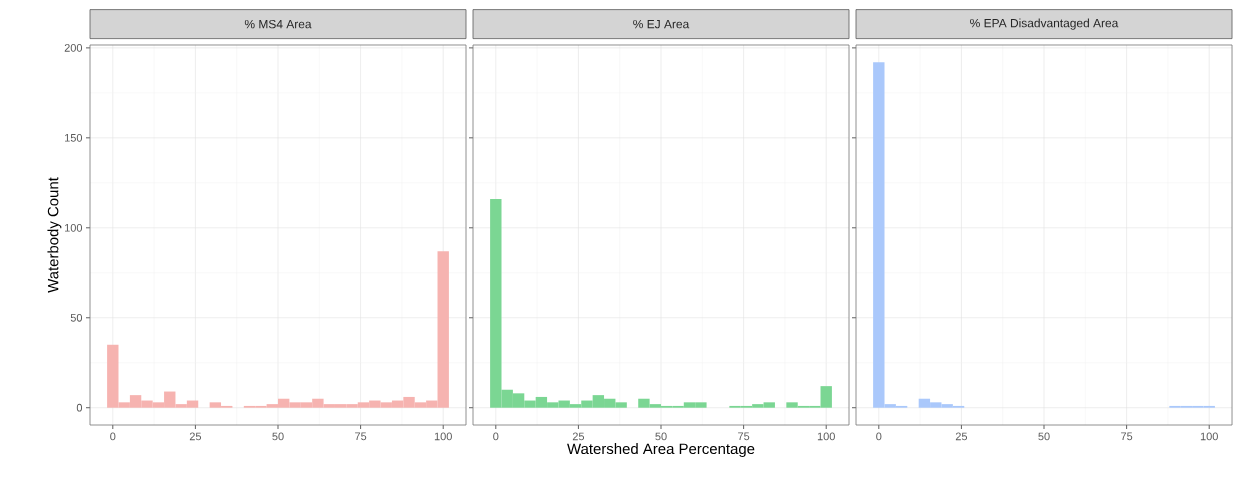 The width and height of the screenshot is (1248, 484). Describe the element at coordinates (76, 317) in the screenshot. I see `y-tick-label: 50` at that location.